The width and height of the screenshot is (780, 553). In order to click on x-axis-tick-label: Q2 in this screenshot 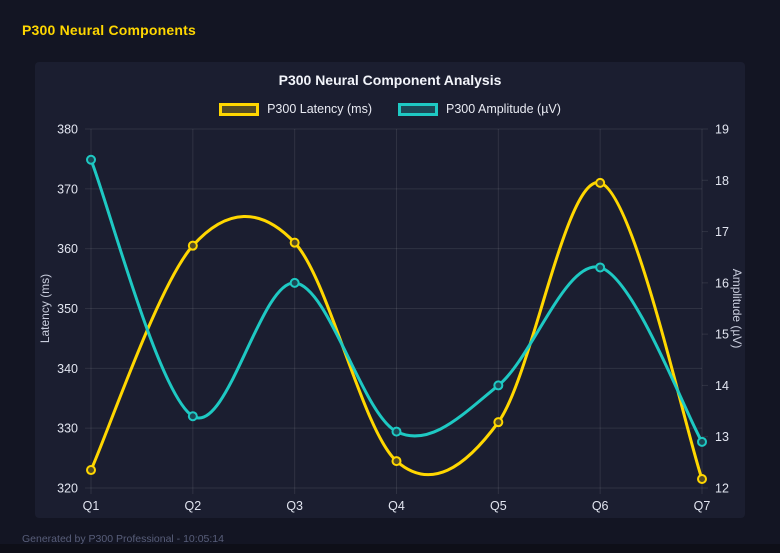, I will do `click(192, 506)`.